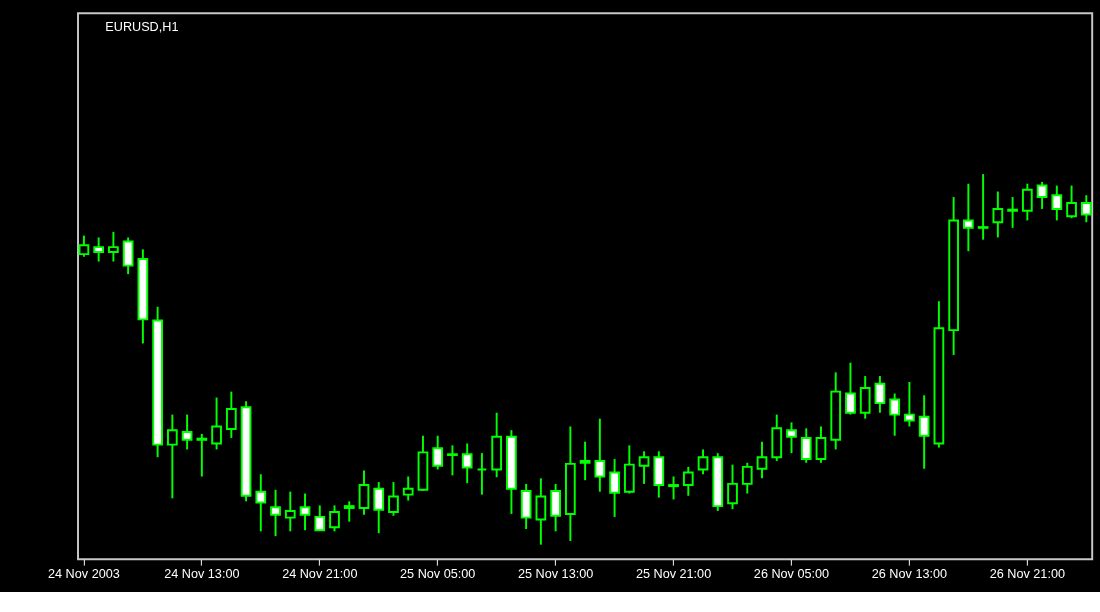 Image resolution: width=1100 pixels, height=612 pixels. I want to click on x-tick-label: 24 Nov 13:00, so click(202, 574).